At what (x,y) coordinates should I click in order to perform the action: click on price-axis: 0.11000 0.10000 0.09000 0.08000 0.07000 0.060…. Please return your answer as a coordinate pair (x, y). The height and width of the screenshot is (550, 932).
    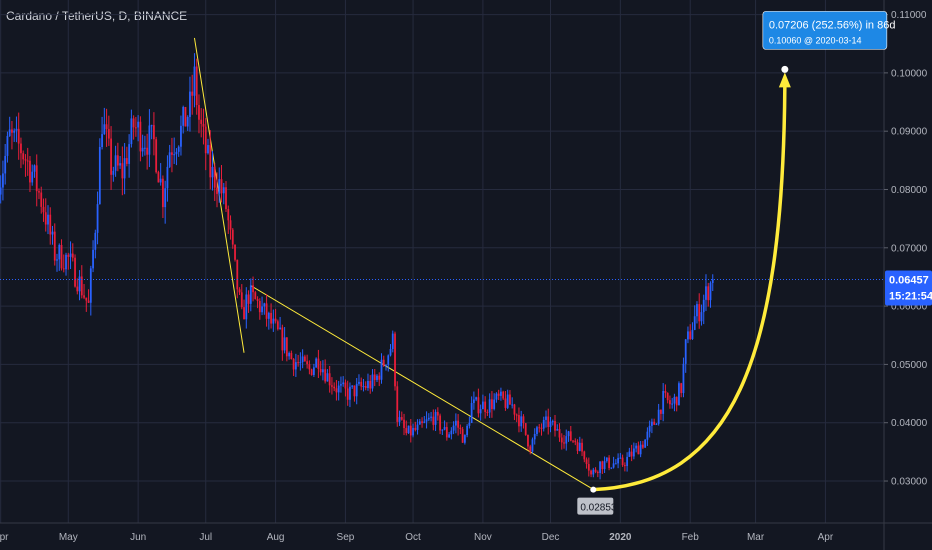
    Looking at the image, I should click on (905, 275).